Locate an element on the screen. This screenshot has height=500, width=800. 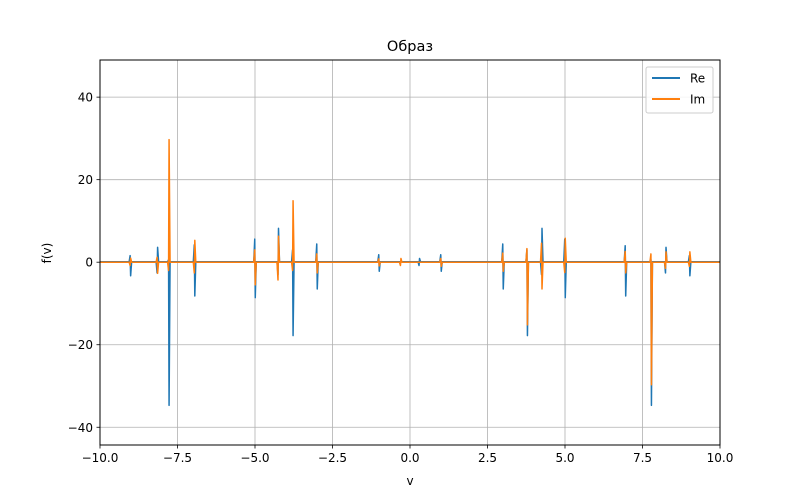
x-tick-label: 5.0 is located at coordinates (564, 458).